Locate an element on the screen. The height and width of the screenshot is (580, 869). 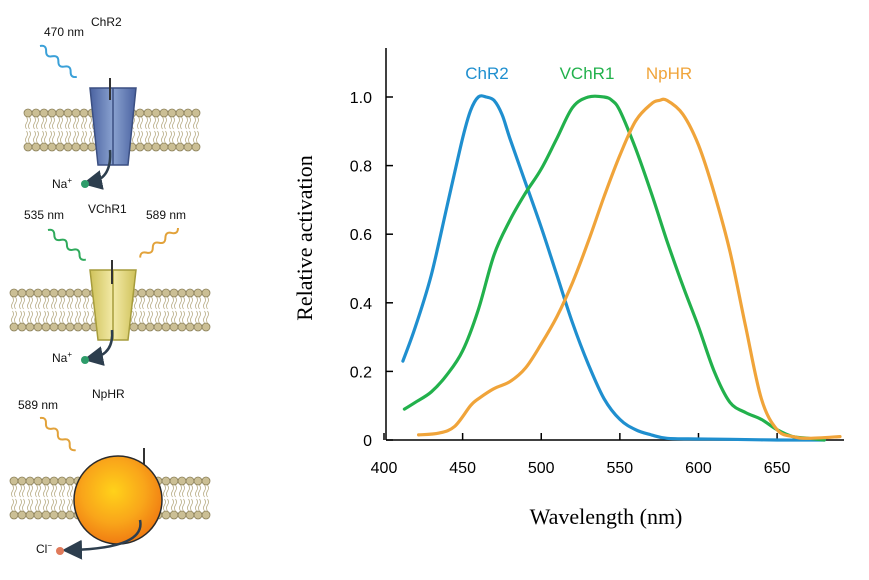
x-tick-label: 450 is located at coordinates (462, 468).